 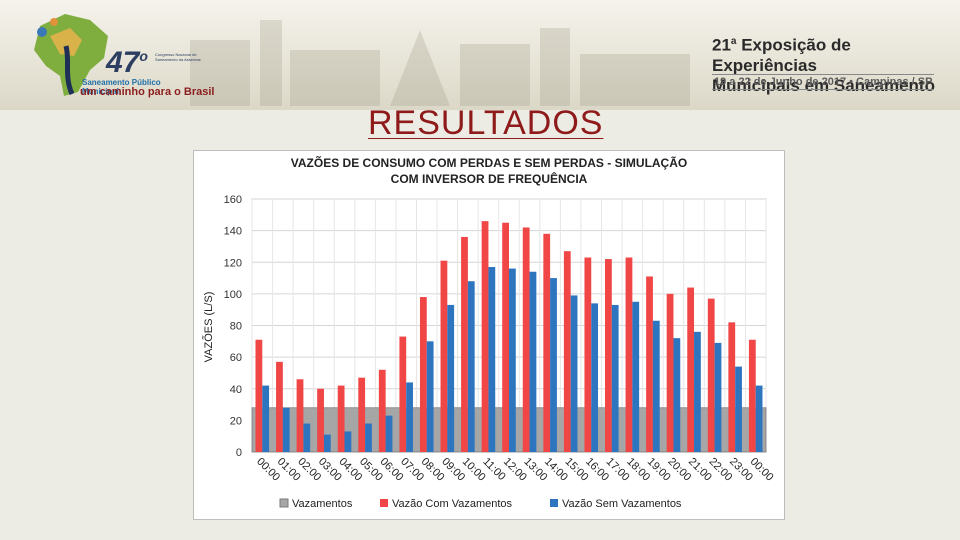 I want to click on y-axis-label: VAZÕES (L/S), so click(x=208, y=327).